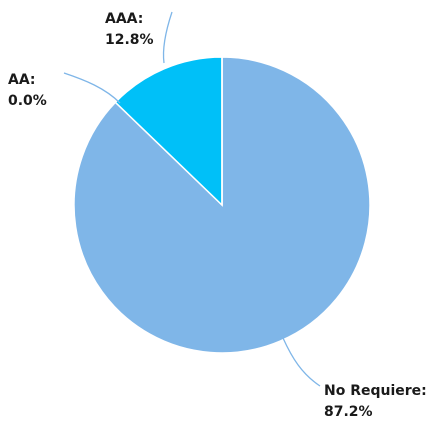  Describe the element at coordinates (92, 88) in the screenshot. I see `leader-line-aa` at that location.